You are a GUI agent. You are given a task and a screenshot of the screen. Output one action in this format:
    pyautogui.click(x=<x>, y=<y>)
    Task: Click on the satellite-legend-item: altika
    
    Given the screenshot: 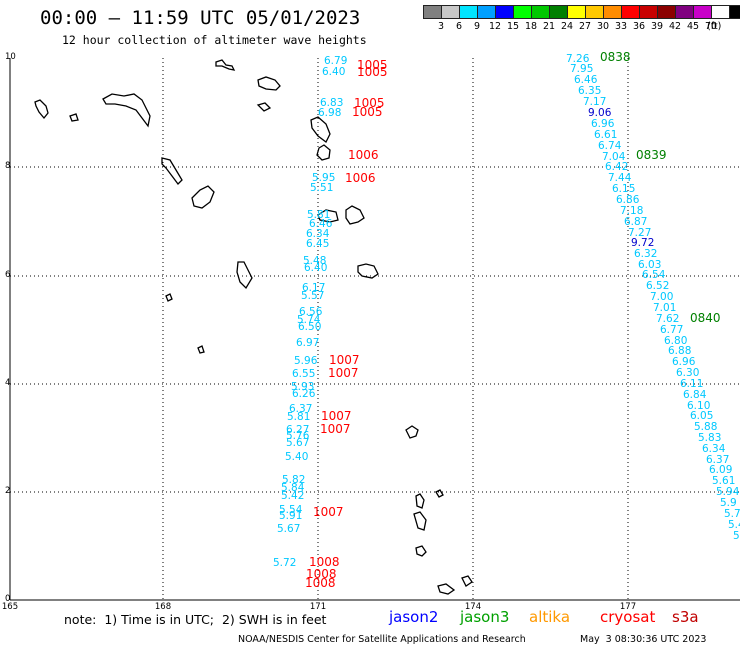 What is the action you would take?
    pyautogui.click(x=550, y=617)
    